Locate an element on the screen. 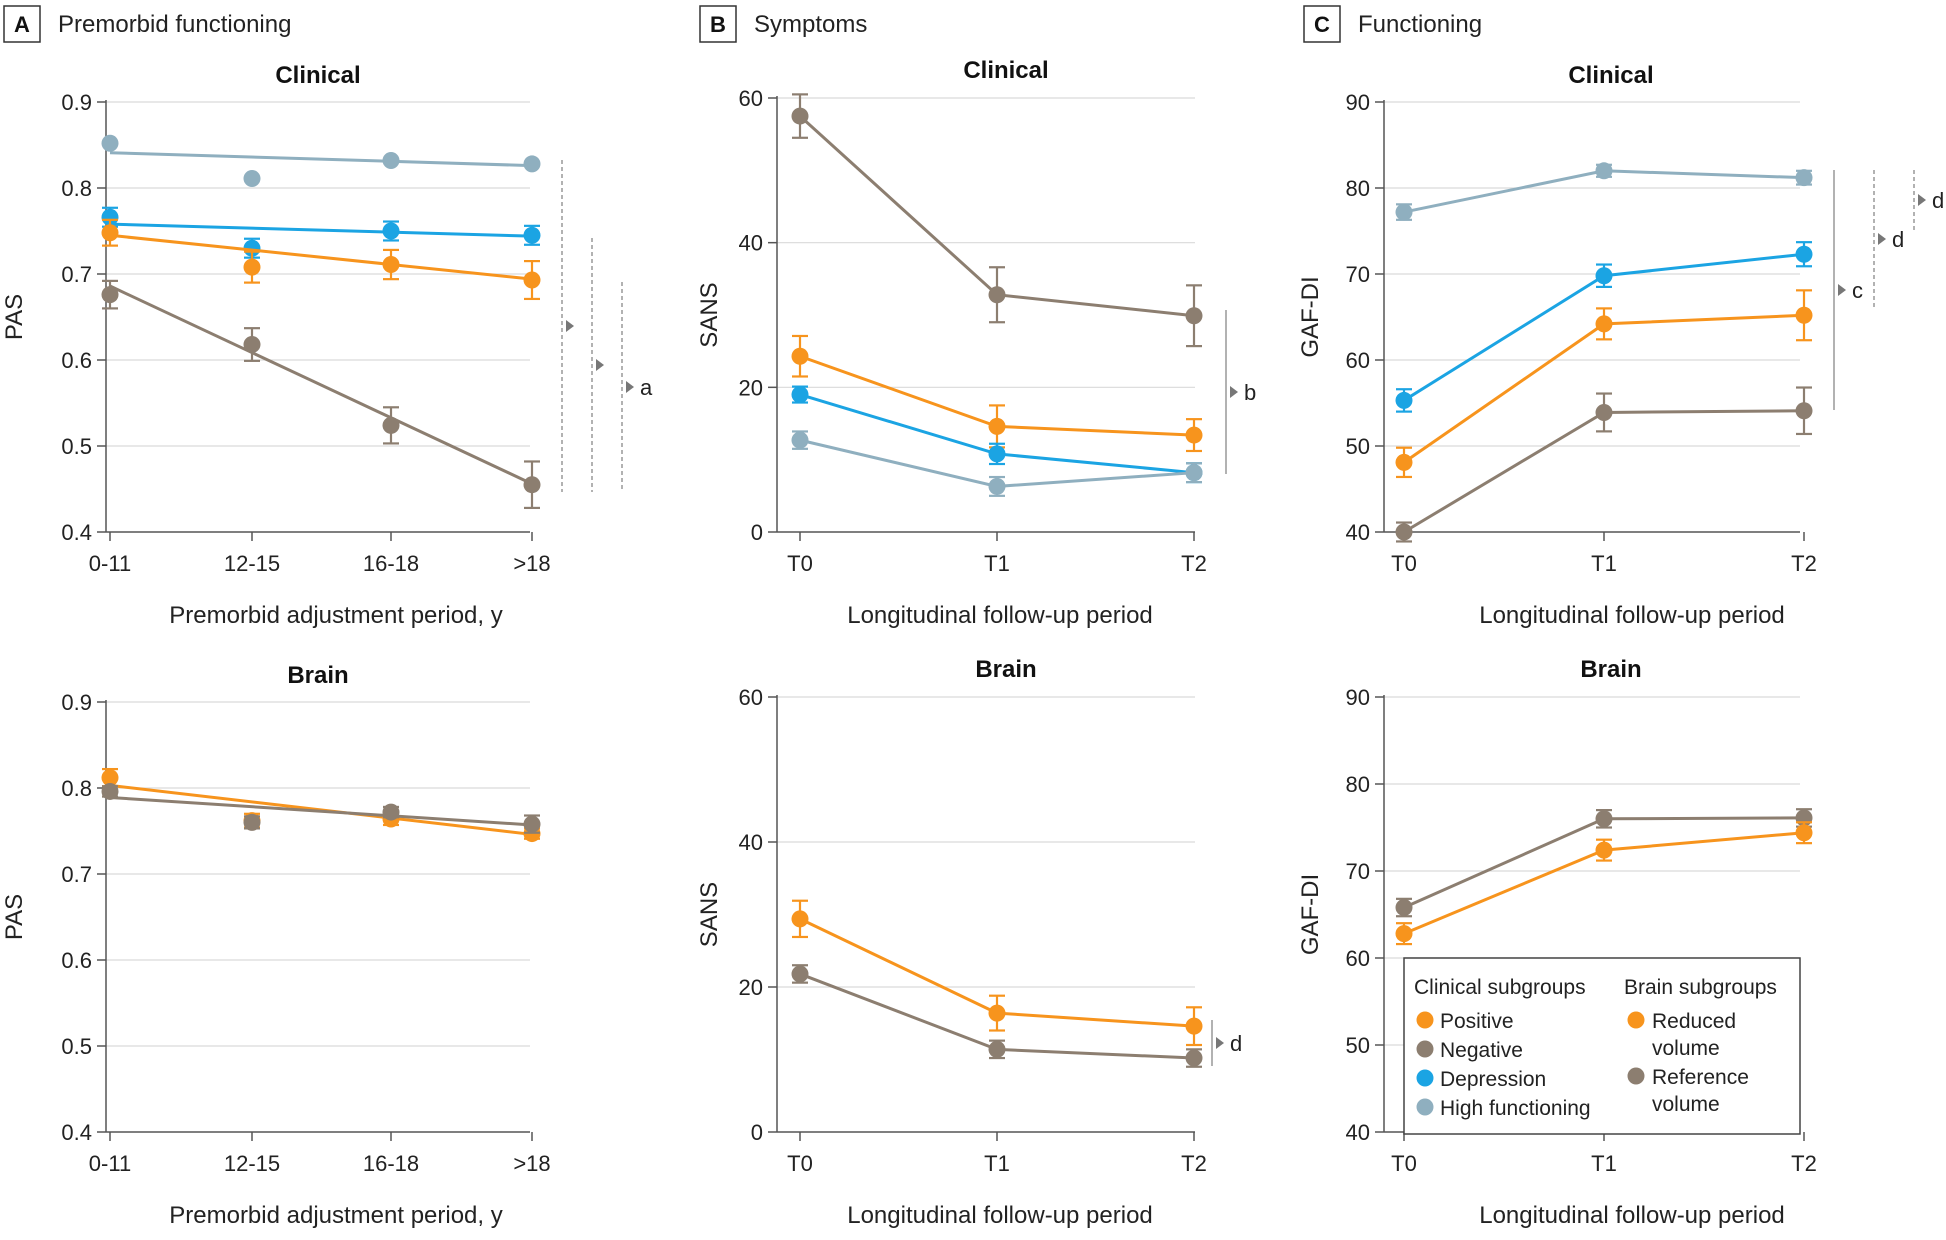 This screenshot has width=1946, height=1240. legend-item-label: Depression is located at coordinates (1493, 1079).